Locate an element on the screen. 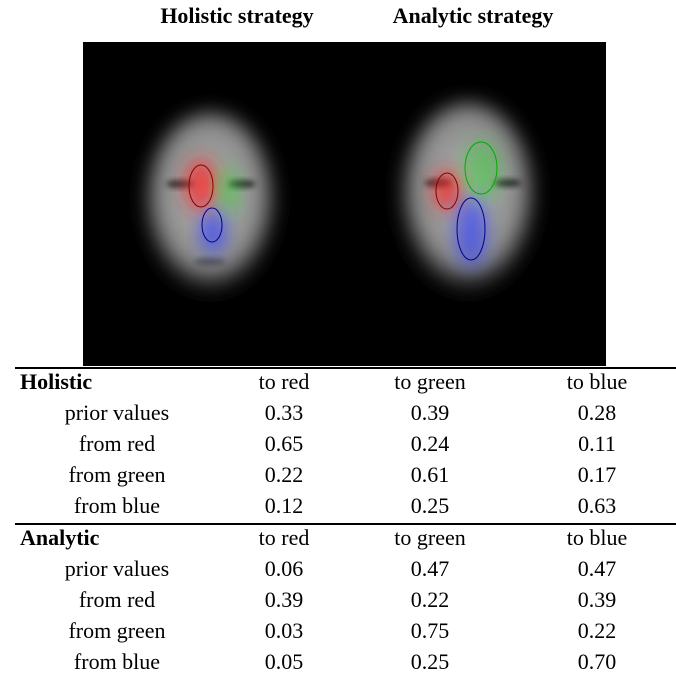  cell: 0.11 is located at coordinates (597, 443).